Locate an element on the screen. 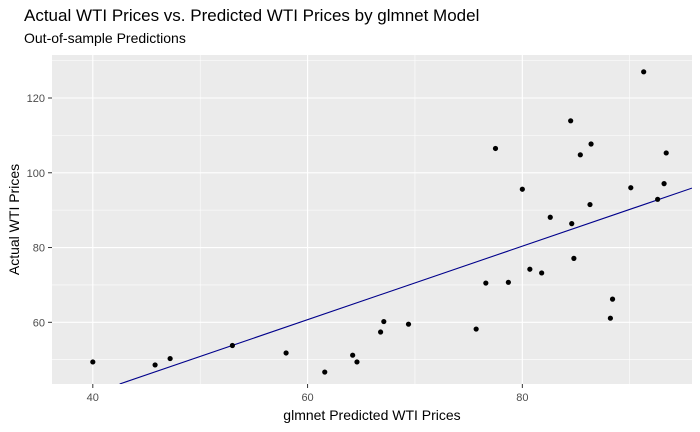 This screenshot has height=432, width=700. y-tick-label: 100 is located at coordinates (36, 174).